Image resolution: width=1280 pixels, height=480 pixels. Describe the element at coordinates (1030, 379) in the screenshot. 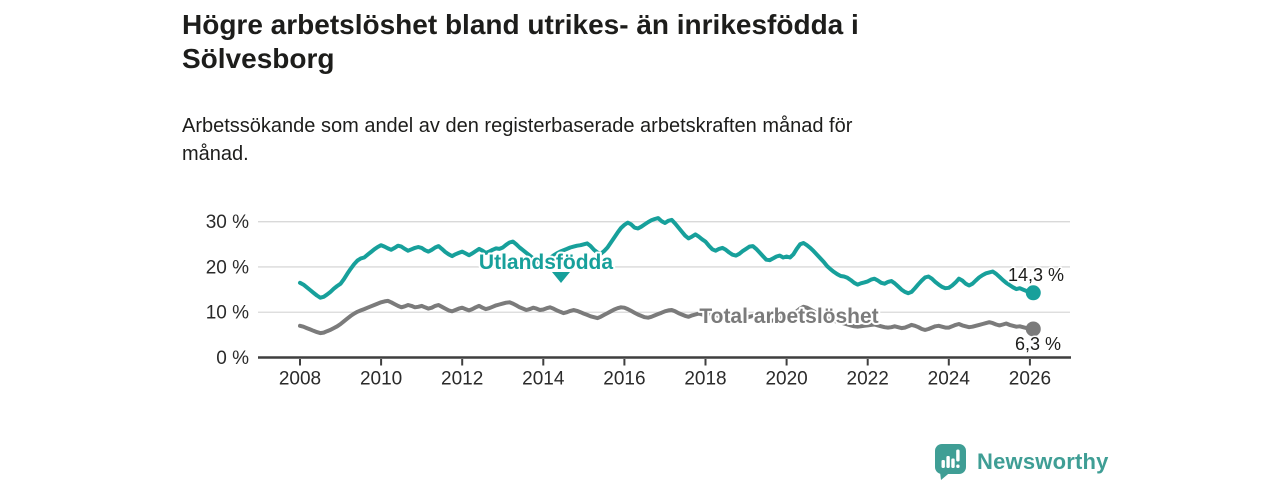

I see `x-tick-label: 2026` at that location.